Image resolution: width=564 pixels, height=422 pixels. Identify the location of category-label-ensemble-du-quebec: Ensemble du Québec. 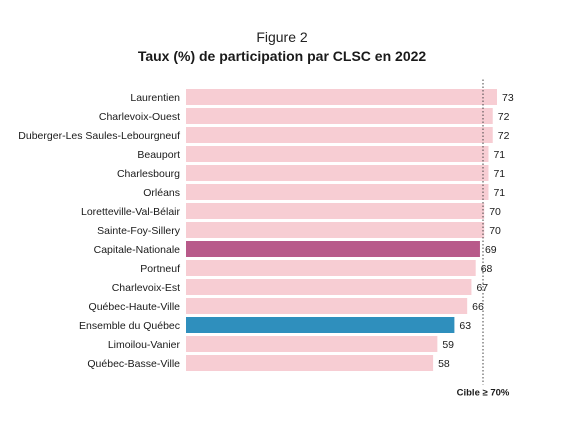
(129, 326).